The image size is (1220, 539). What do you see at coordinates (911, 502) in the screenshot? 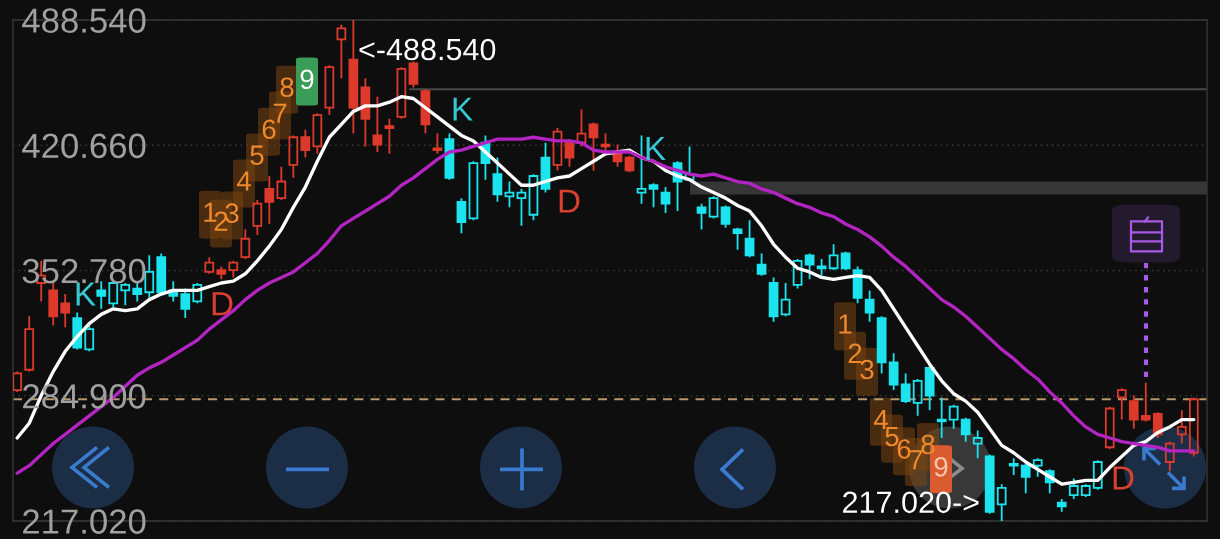
I see `annotation: 217.020->` at bounding box center [911, 502].